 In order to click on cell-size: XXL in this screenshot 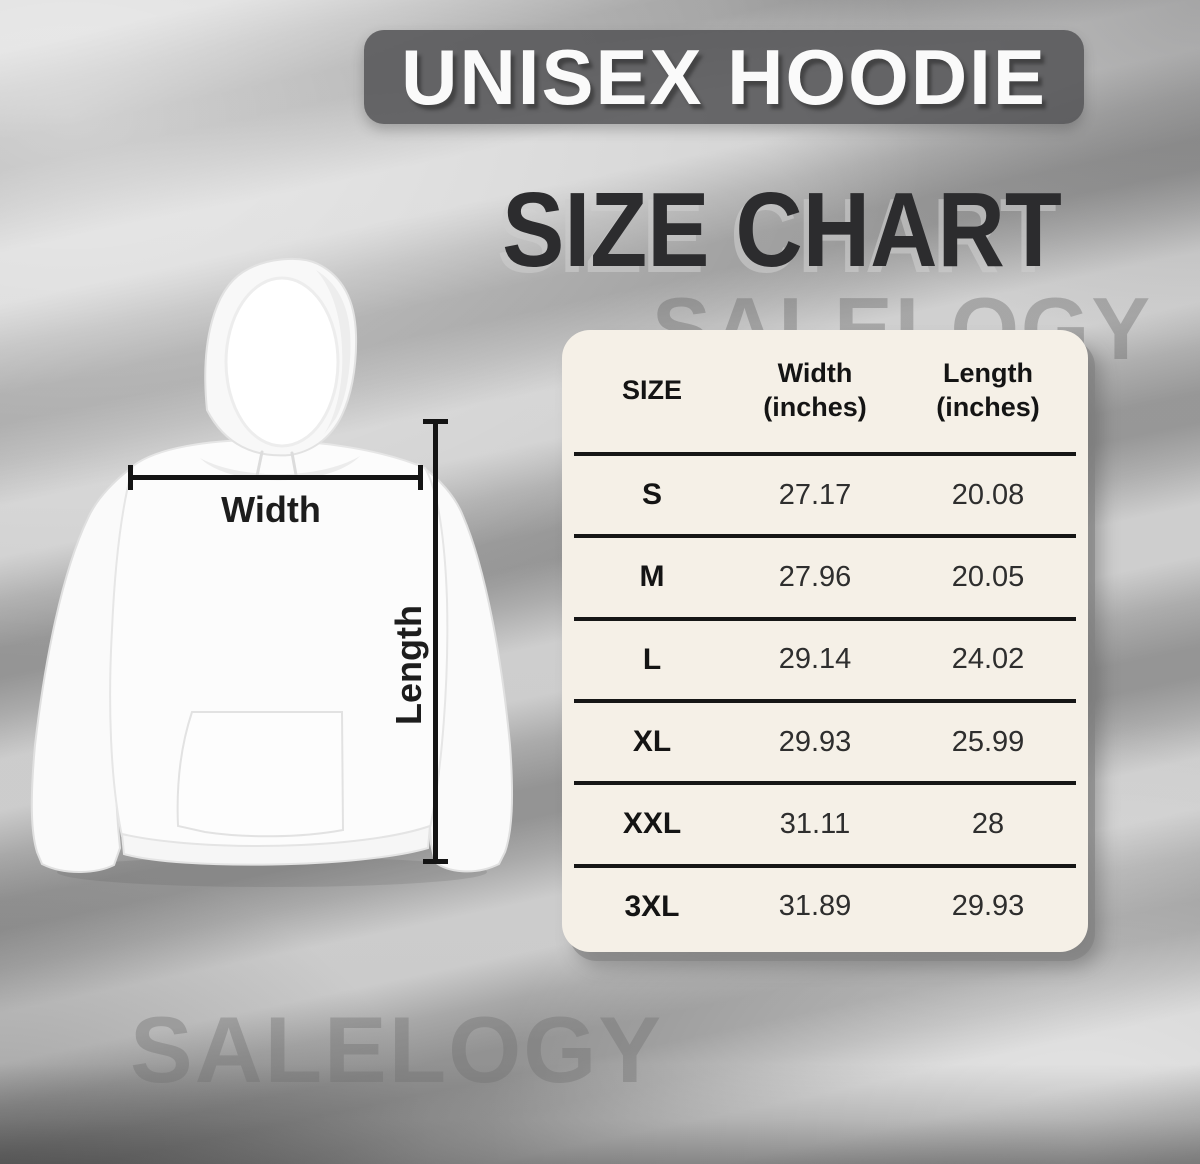, I will do `click(652, 824)`.